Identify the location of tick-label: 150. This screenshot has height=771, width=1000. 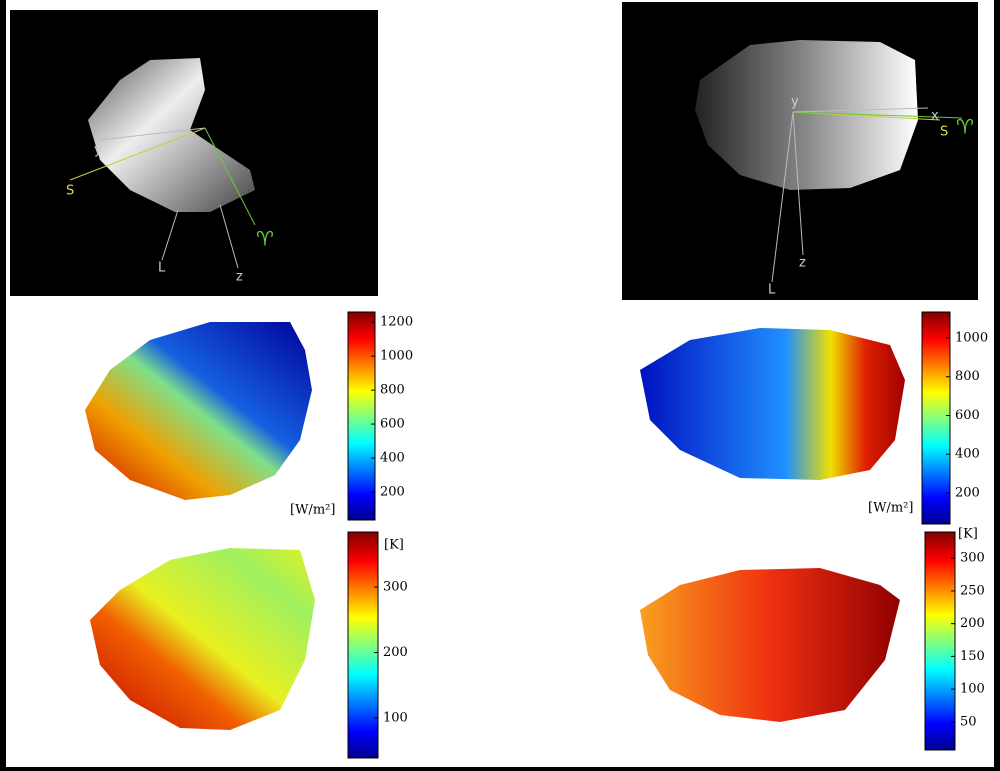
(972, 656).